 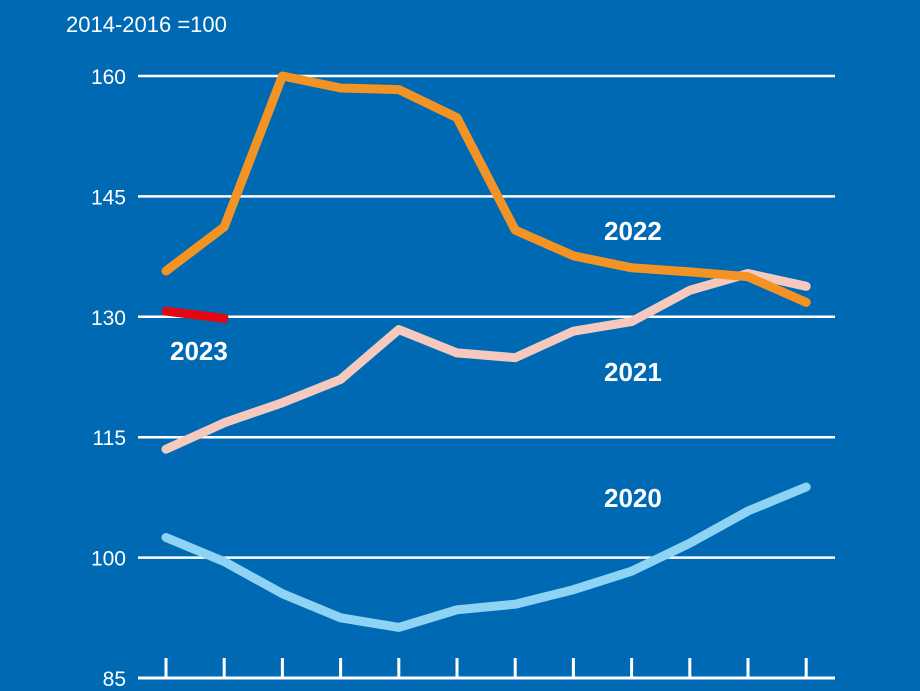 I want to click on y-tick-label-100: 100, so click(x=108, y=559).